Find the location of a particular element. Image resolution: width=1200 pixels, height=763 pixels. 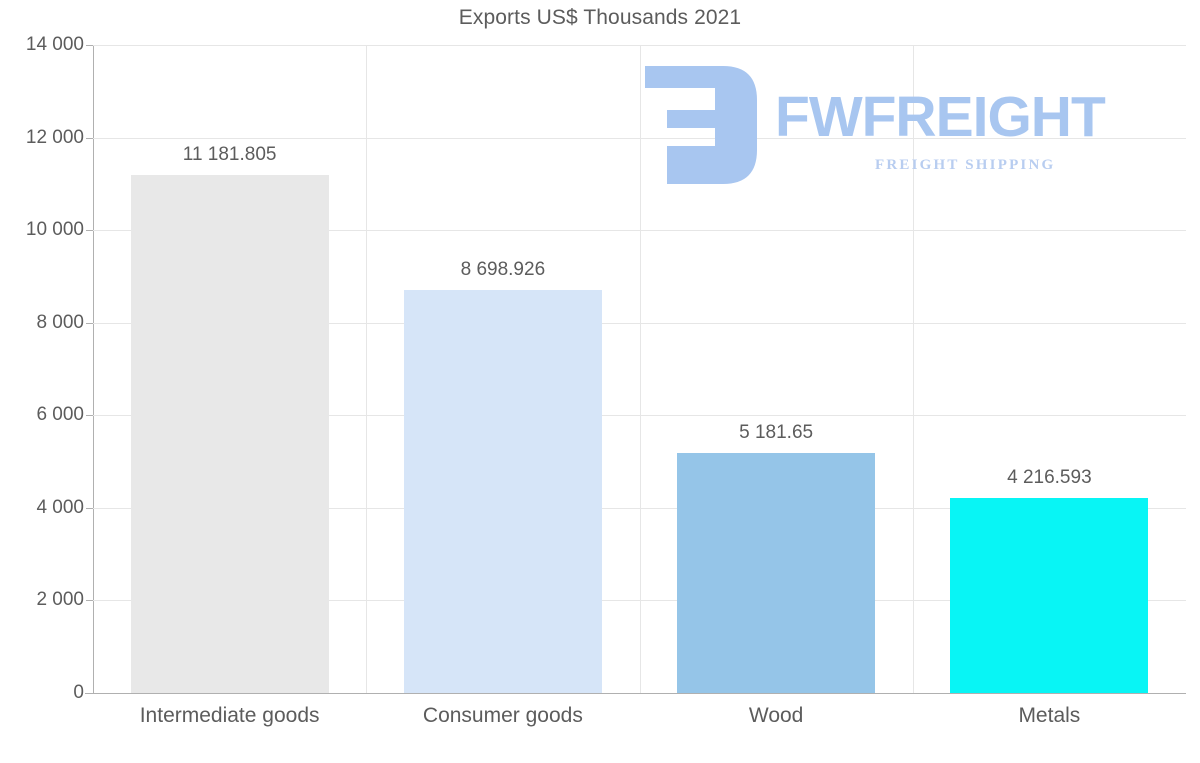

y-axis-tick-label: 14 000 is located at coordinates (54, 44).